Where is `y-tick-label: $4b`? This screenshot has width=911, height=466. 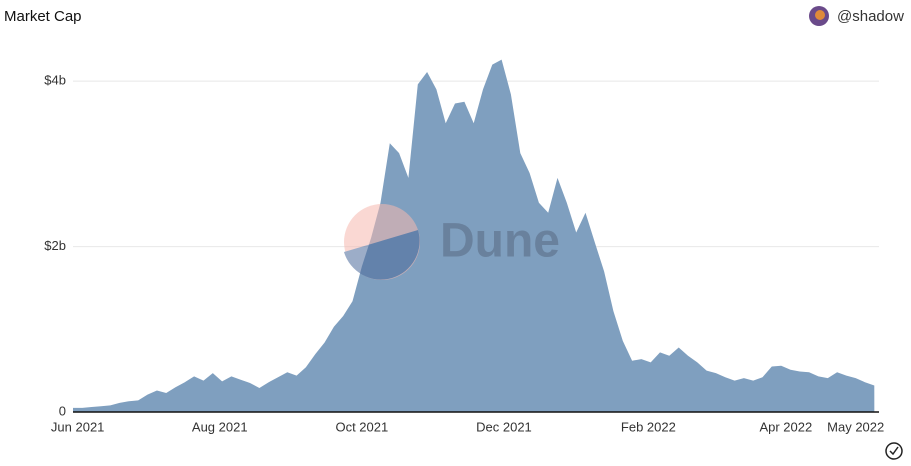
y-tick-label: $4b is located at coordinates (55, 80).